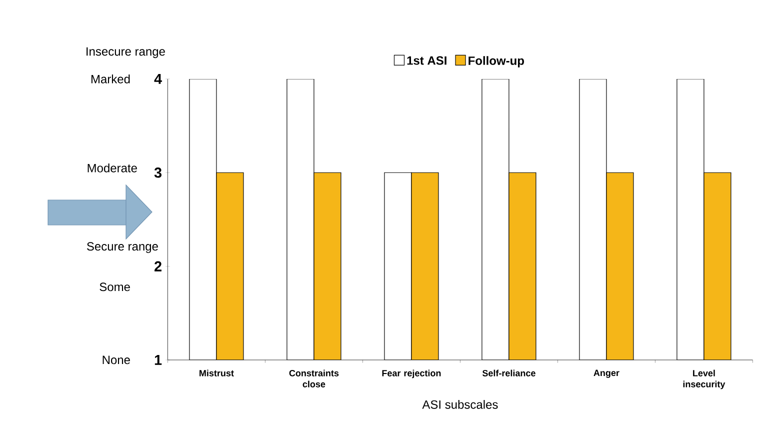 This screenshot has height=448, width=757. I want to click on x-tick-label: Anger, so click(607, 374).